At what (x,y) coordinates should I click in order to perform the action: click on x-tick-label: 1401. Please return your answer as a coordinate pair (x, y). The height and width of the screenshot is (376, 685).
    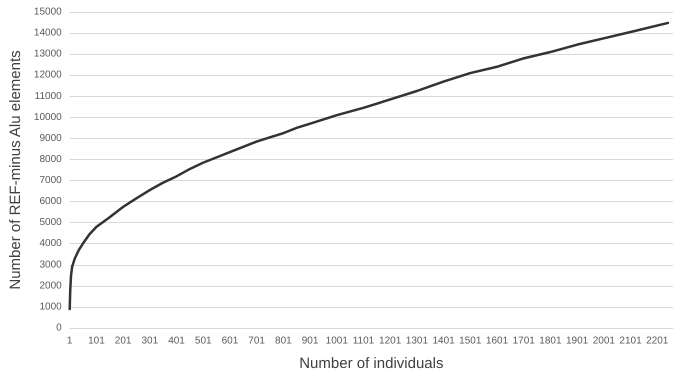
    Looking at the image, I should click on (444, 341).